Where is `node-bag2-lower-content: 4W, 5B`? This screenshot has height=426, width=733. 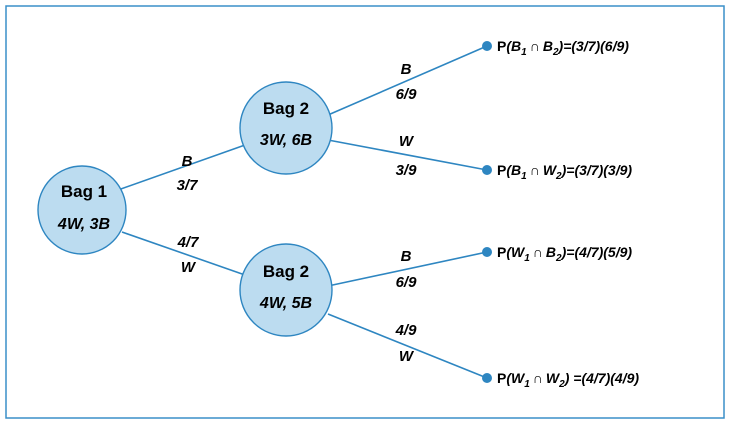
node-bag2-lower-content: 4W, 5B is located at coordinates (285, 303).